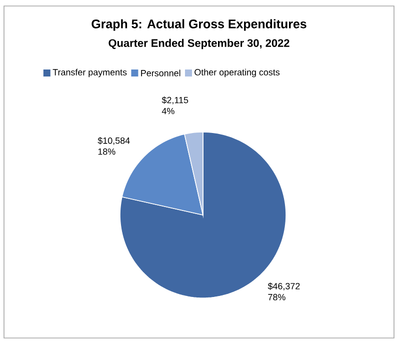  What do you see at coordinates (160, 73) in the screenshot?
I see `legend-label: Personnel` at bounding box center [160, 73].